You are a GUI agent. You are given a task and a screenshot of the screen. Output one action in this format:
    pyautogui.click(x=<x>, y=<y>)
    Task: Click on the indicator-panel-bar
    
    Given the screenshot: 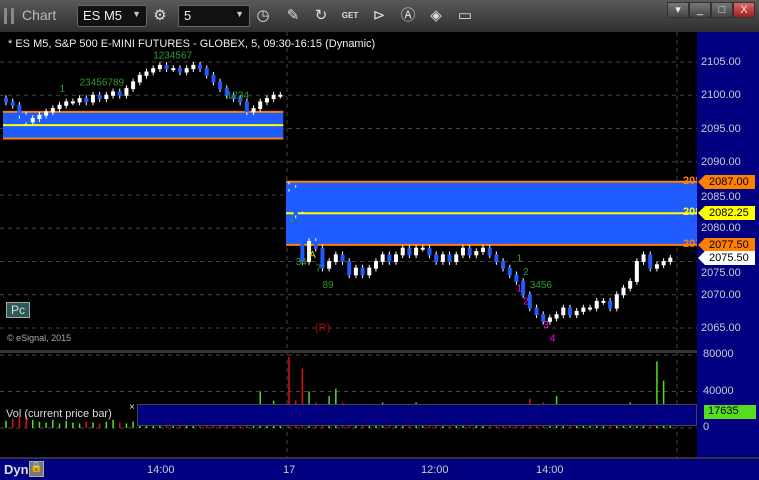 What is the action you would take?
    pyautogui.click(x=417, y=415)
    